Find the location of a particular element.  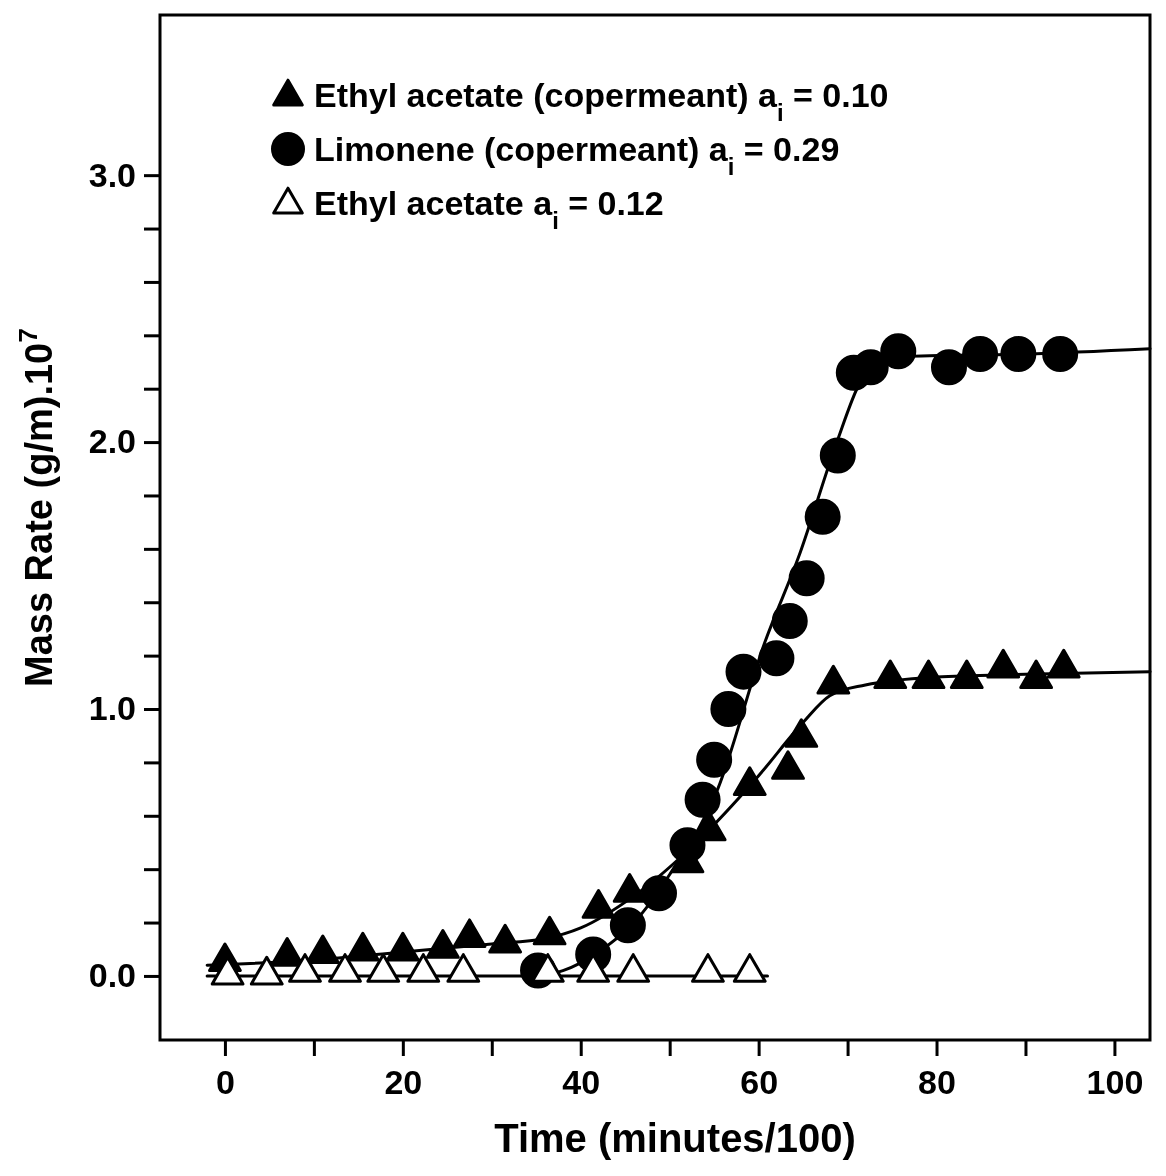

legend-label: Limonene (copermeant) a$_{i}$ = 0.29 is located at coordinates (577, 154).